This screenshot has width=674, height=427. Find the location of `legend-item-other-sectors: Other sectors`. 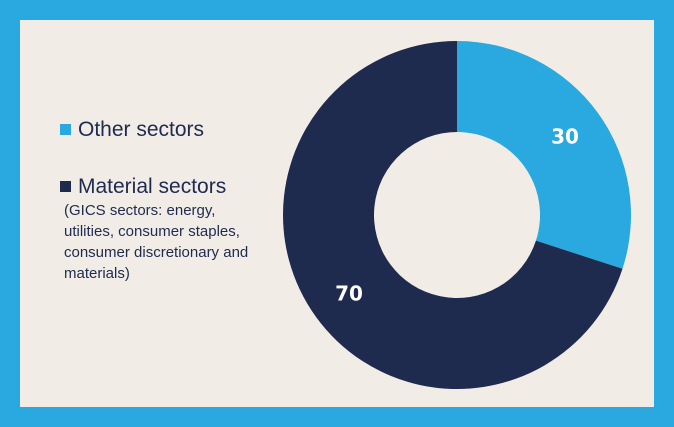

legend-item-other-sectors: Other sectors is located at coordinates (167, 129).